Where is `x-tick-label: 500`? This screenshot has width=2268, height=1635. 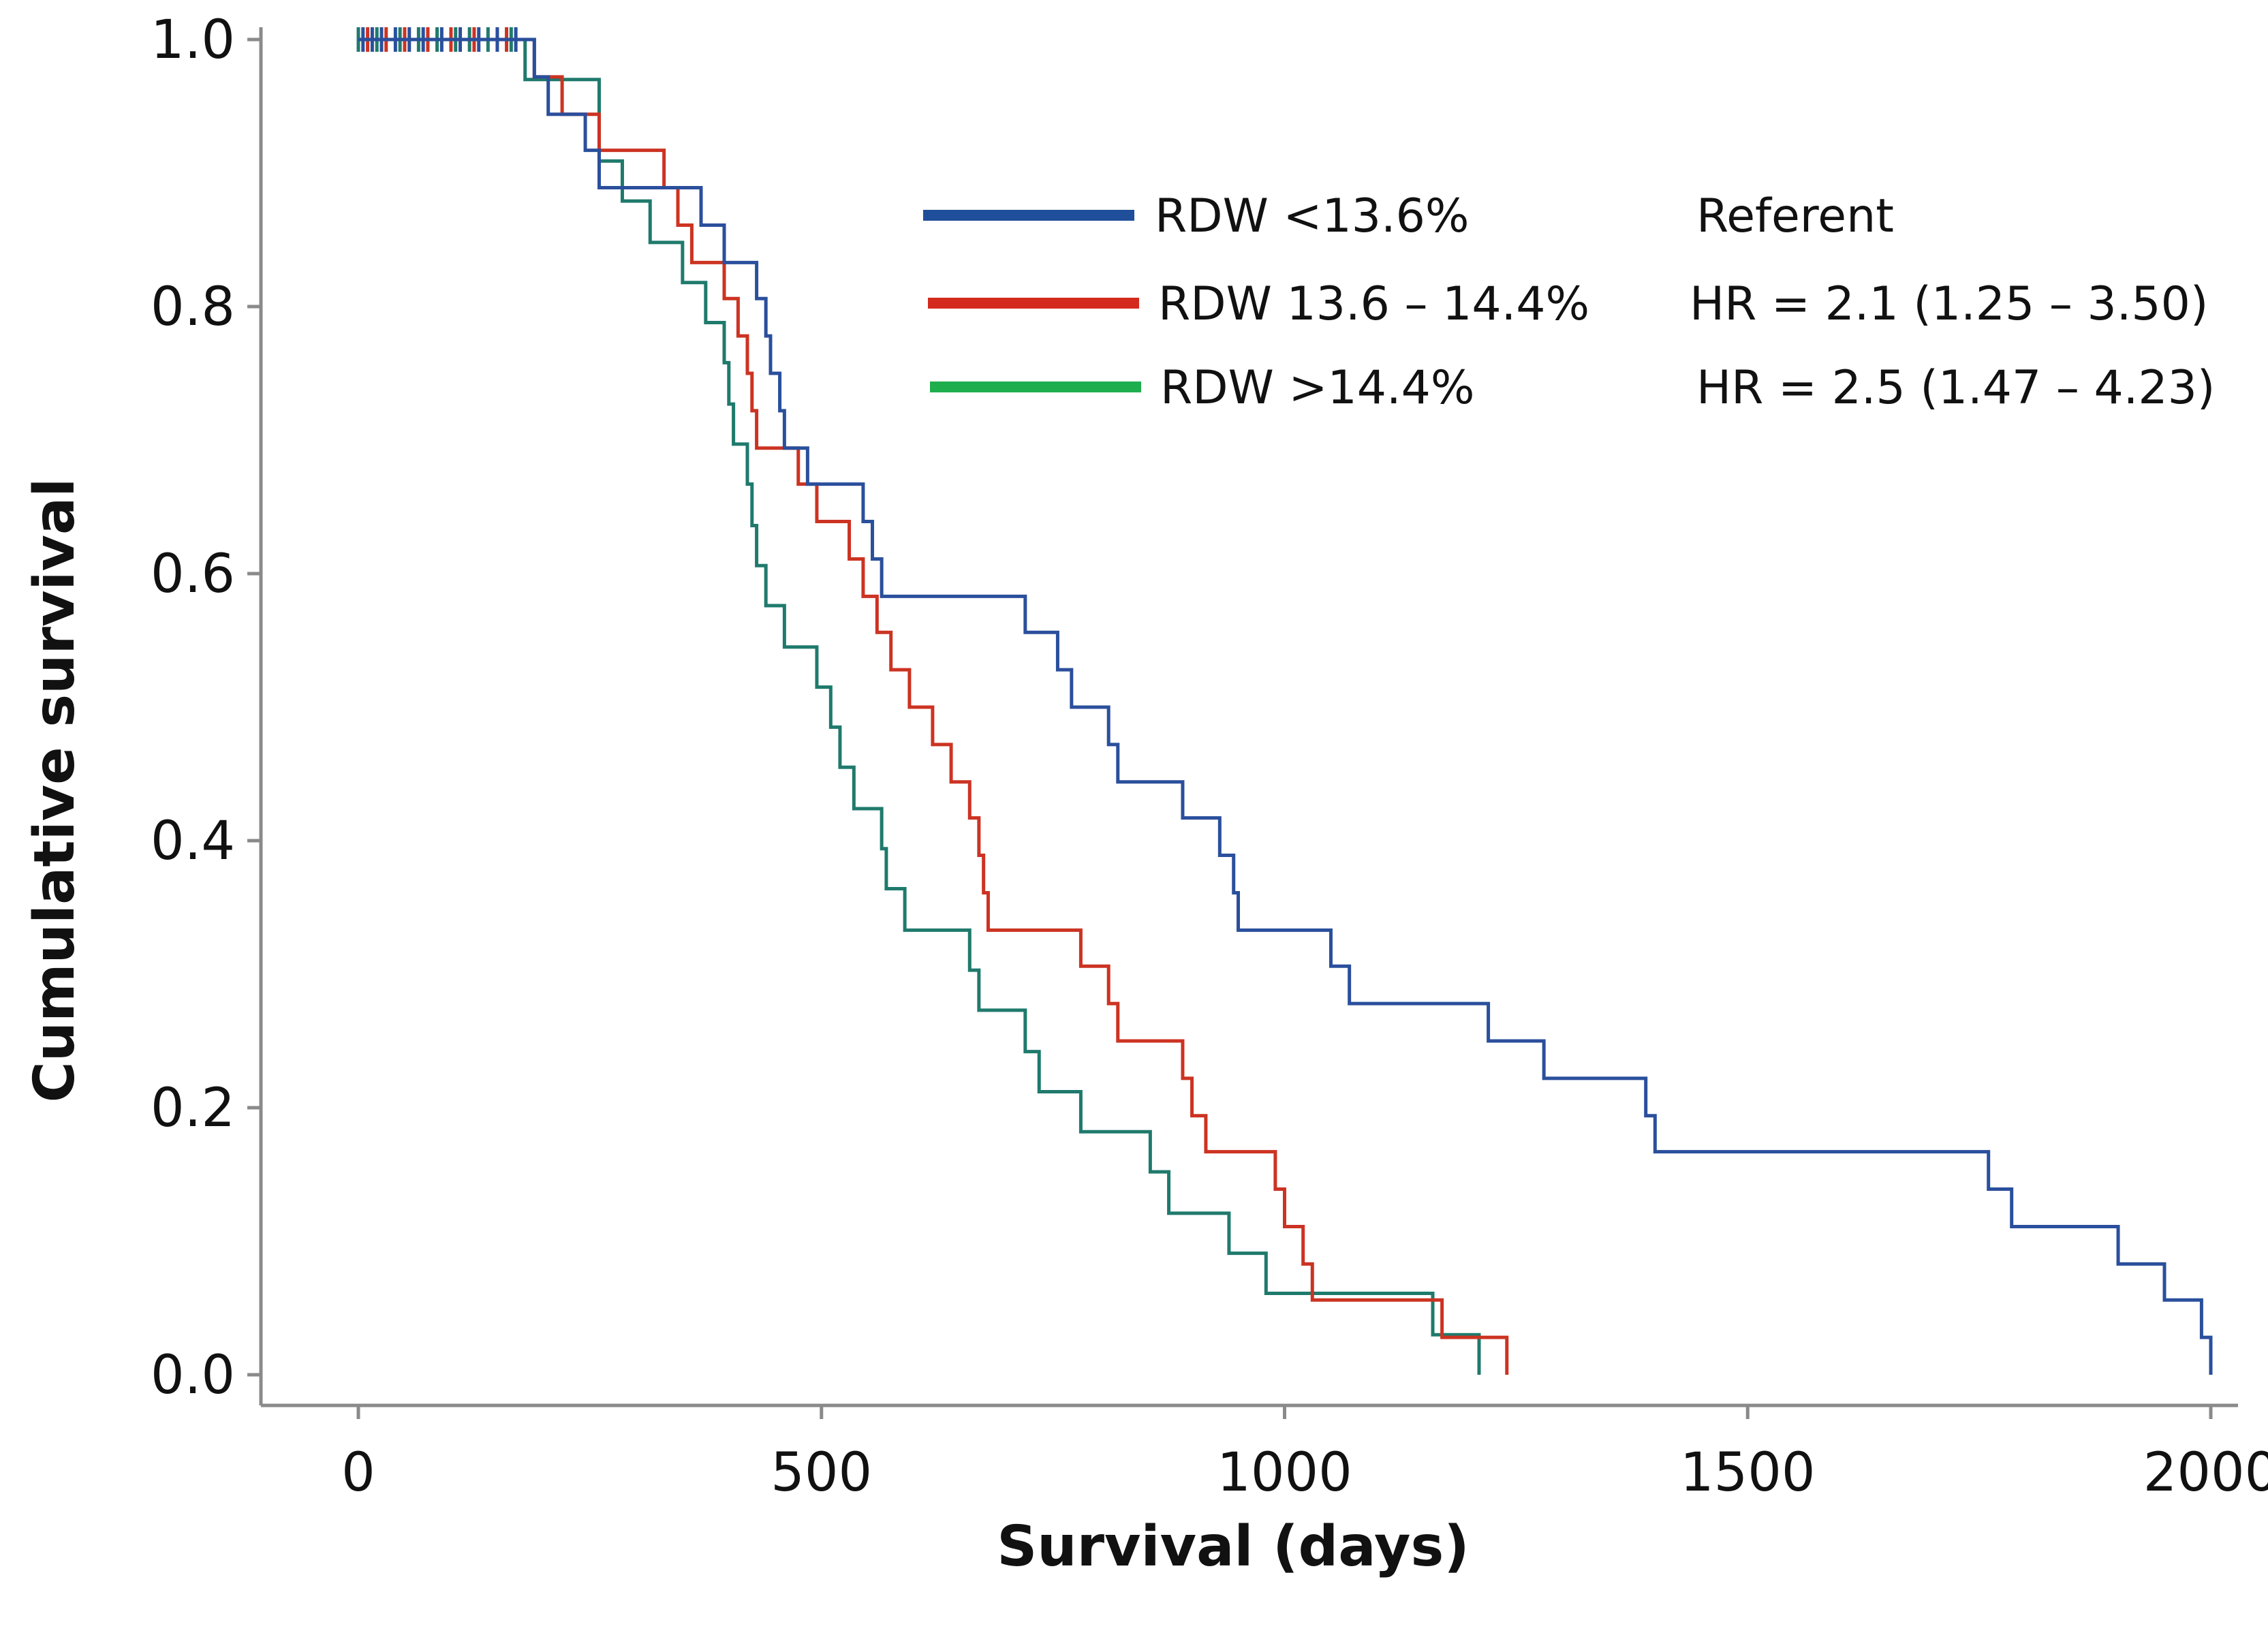 x-tick-label: 500 is located at coordinates (821, 1473).